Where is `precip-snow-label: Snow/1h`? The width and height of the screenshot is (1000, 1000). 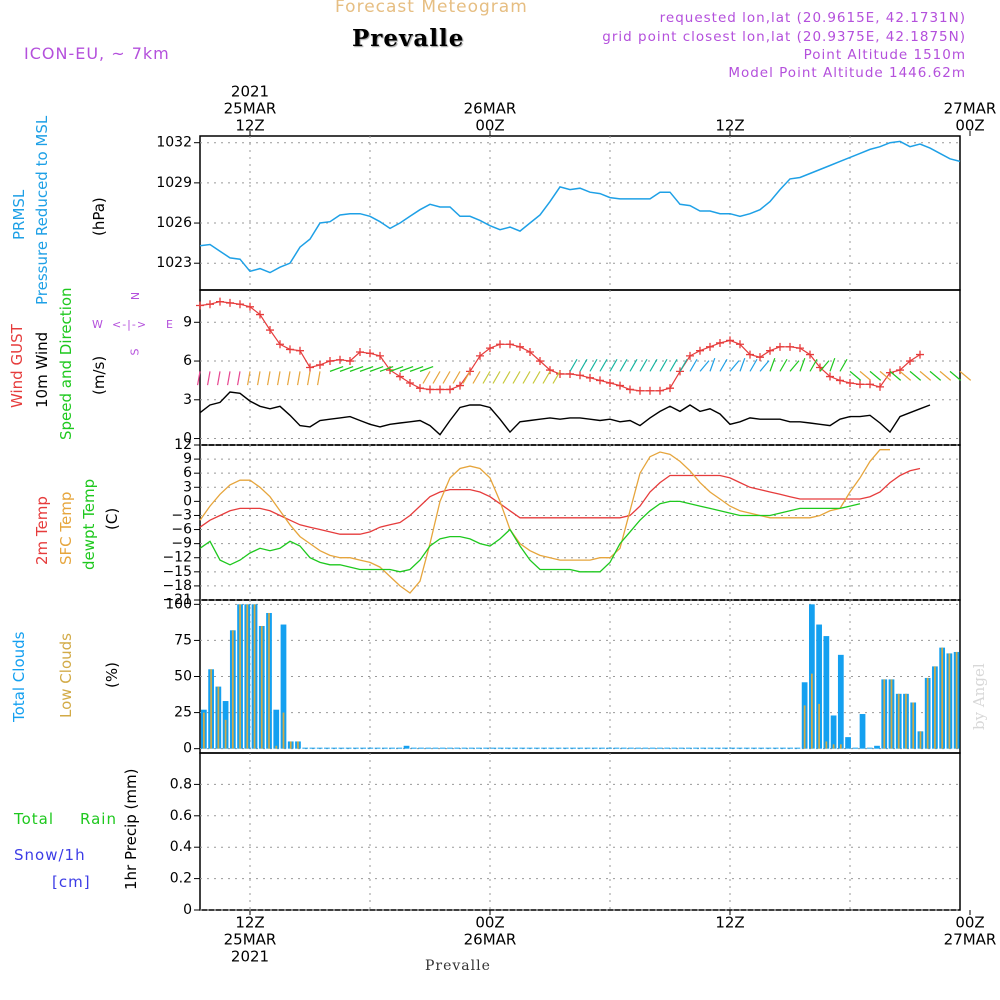 precip-snow-label: Snow/1h is located at coordinates (50, 855).